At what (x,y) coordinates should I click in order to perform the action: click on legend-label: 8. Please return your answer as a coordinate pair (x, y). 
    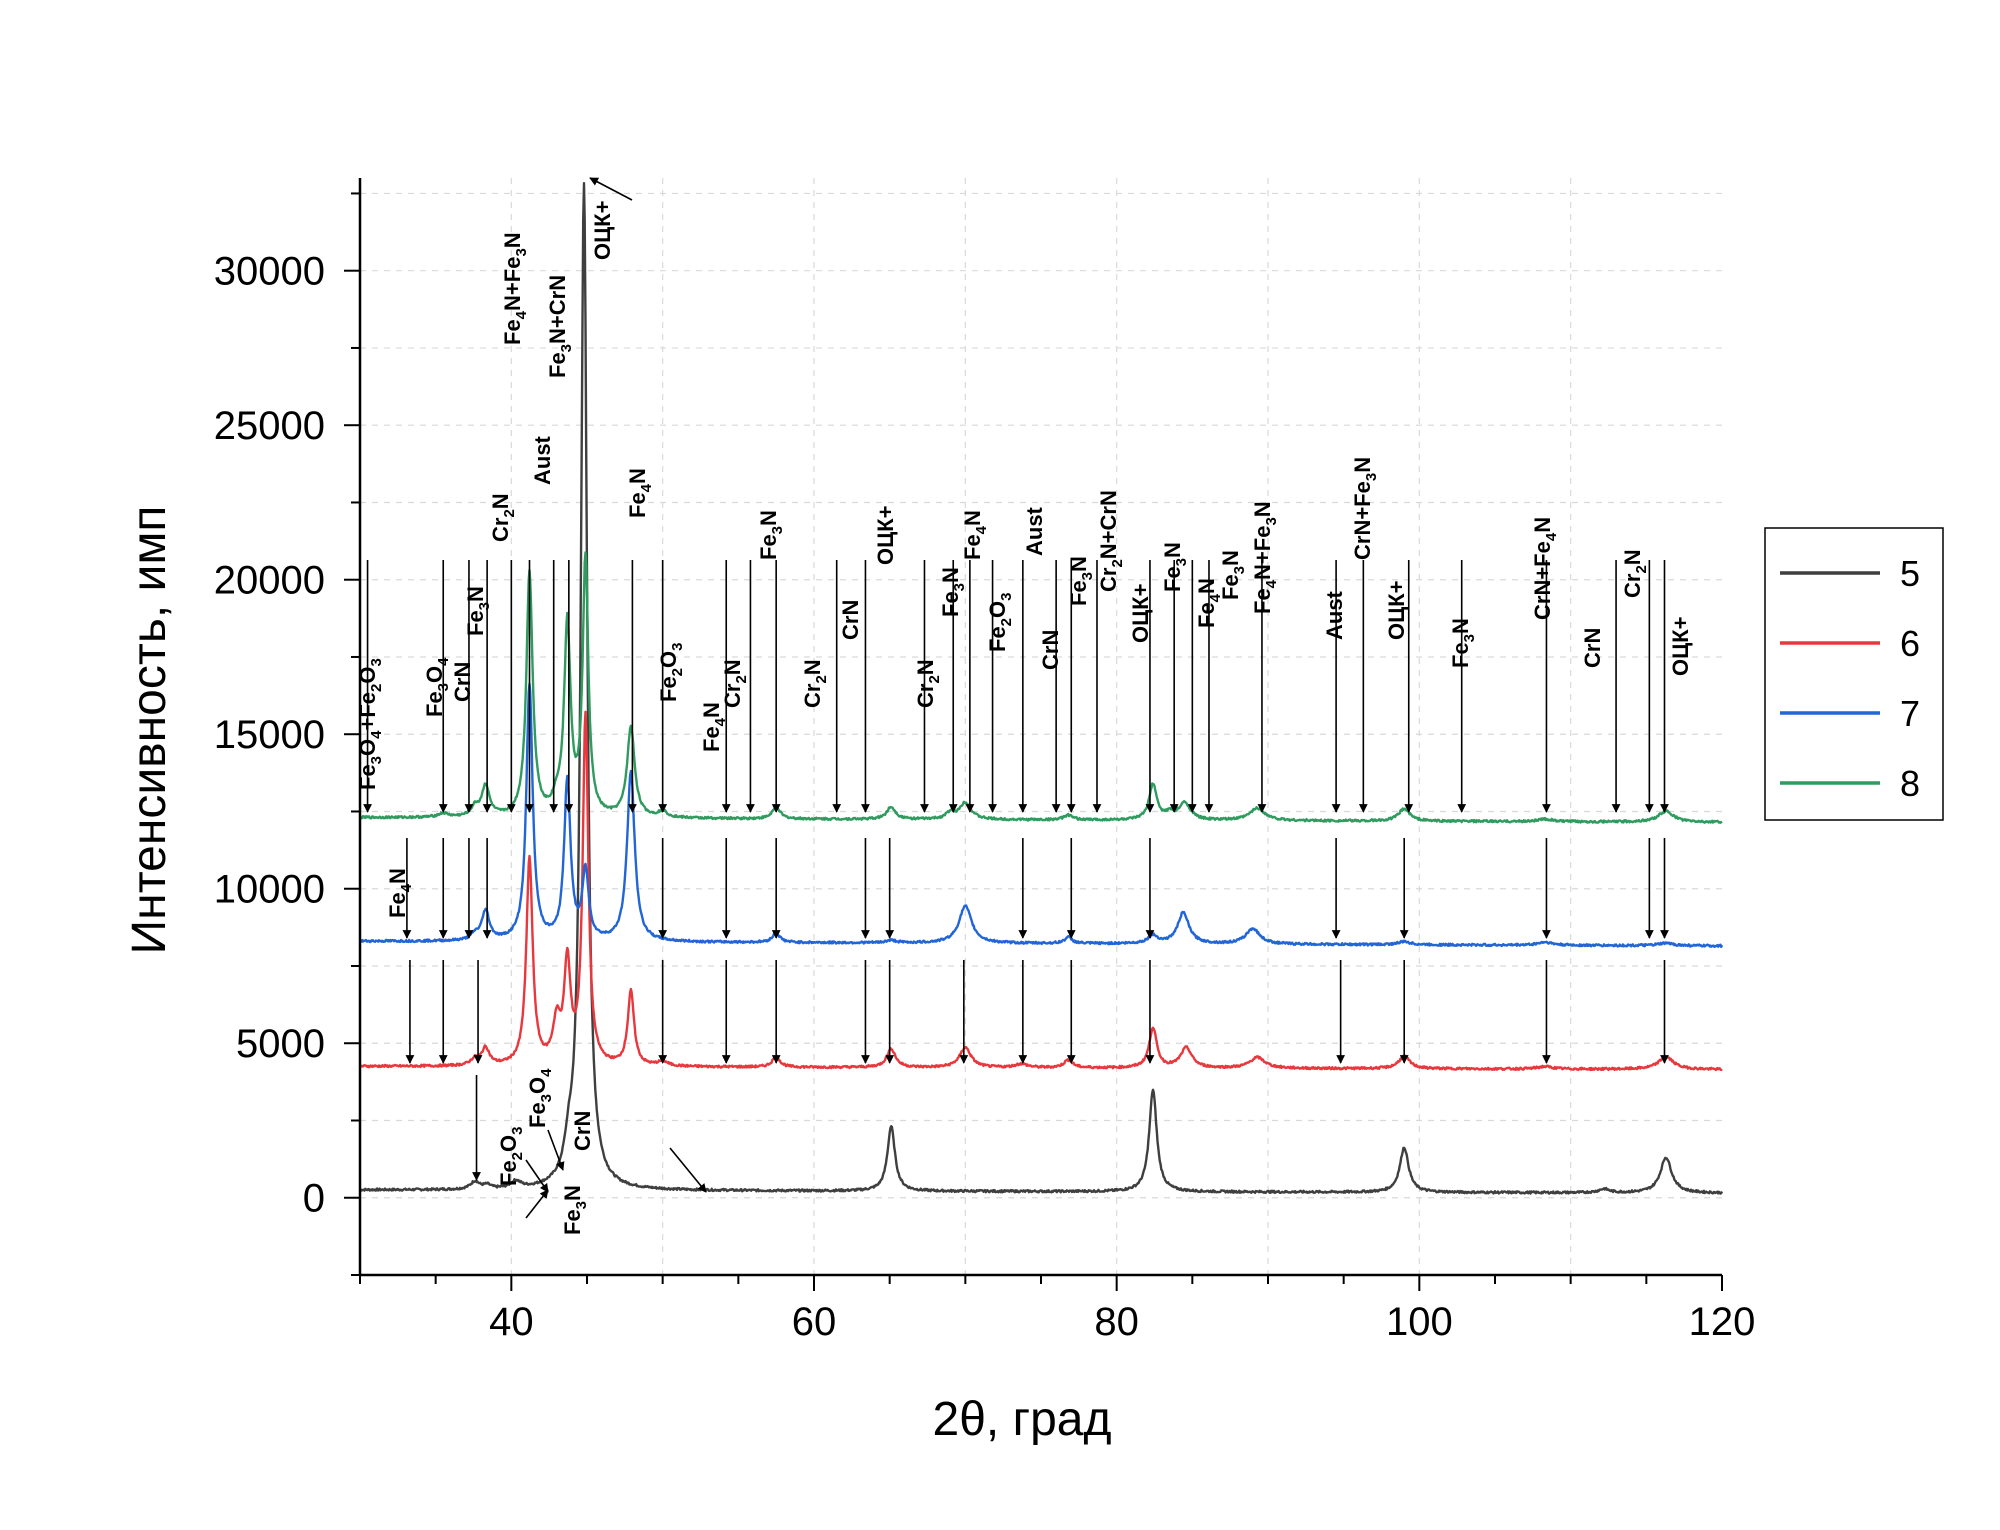
    Looking at the image, I should click on (1910, 783).